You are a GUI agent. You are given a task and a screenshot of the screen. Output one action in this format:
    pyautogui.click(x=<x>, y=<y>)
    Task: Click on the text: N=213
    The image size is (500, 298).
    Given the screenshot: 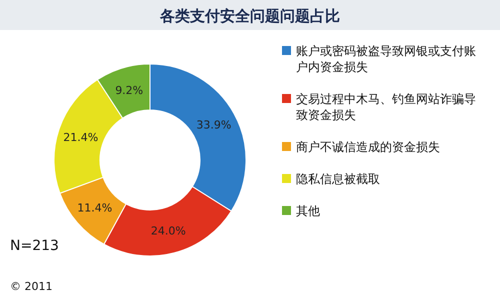 What is the action you would take?
    pyautogui.click(x=34, y=246)
    